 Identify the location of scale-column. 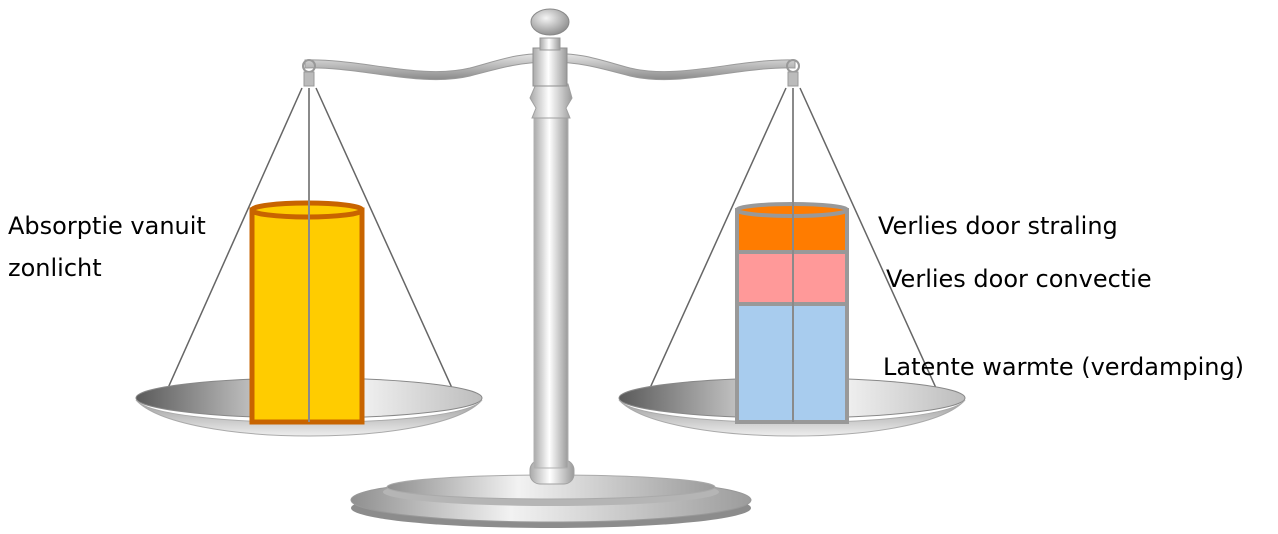
(552, 284).